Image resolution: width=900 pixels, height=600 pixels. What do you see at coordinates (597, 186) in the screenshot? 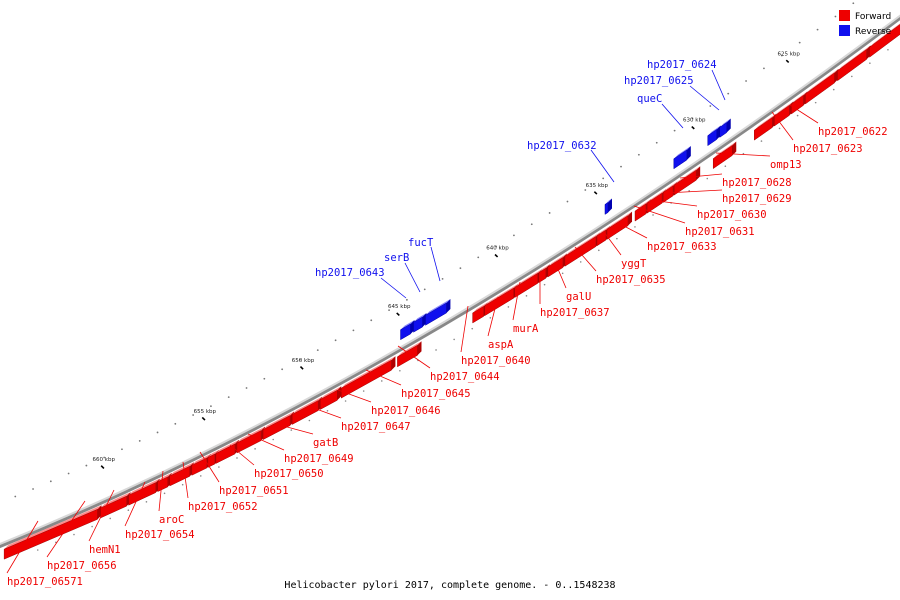
I see `kbp-tick-label: 635 kbp` at bounding box center [597, 186].